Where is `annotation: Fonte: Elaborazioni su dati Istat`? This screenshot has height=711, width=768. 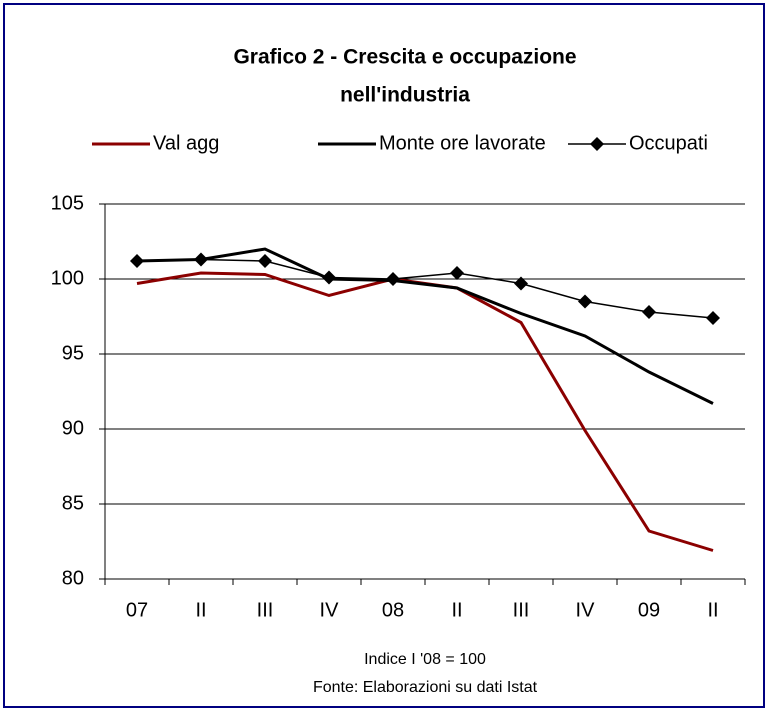 annotation: Fonte: Elaborazioni su dati Istat is located at coordinates (425, 687).